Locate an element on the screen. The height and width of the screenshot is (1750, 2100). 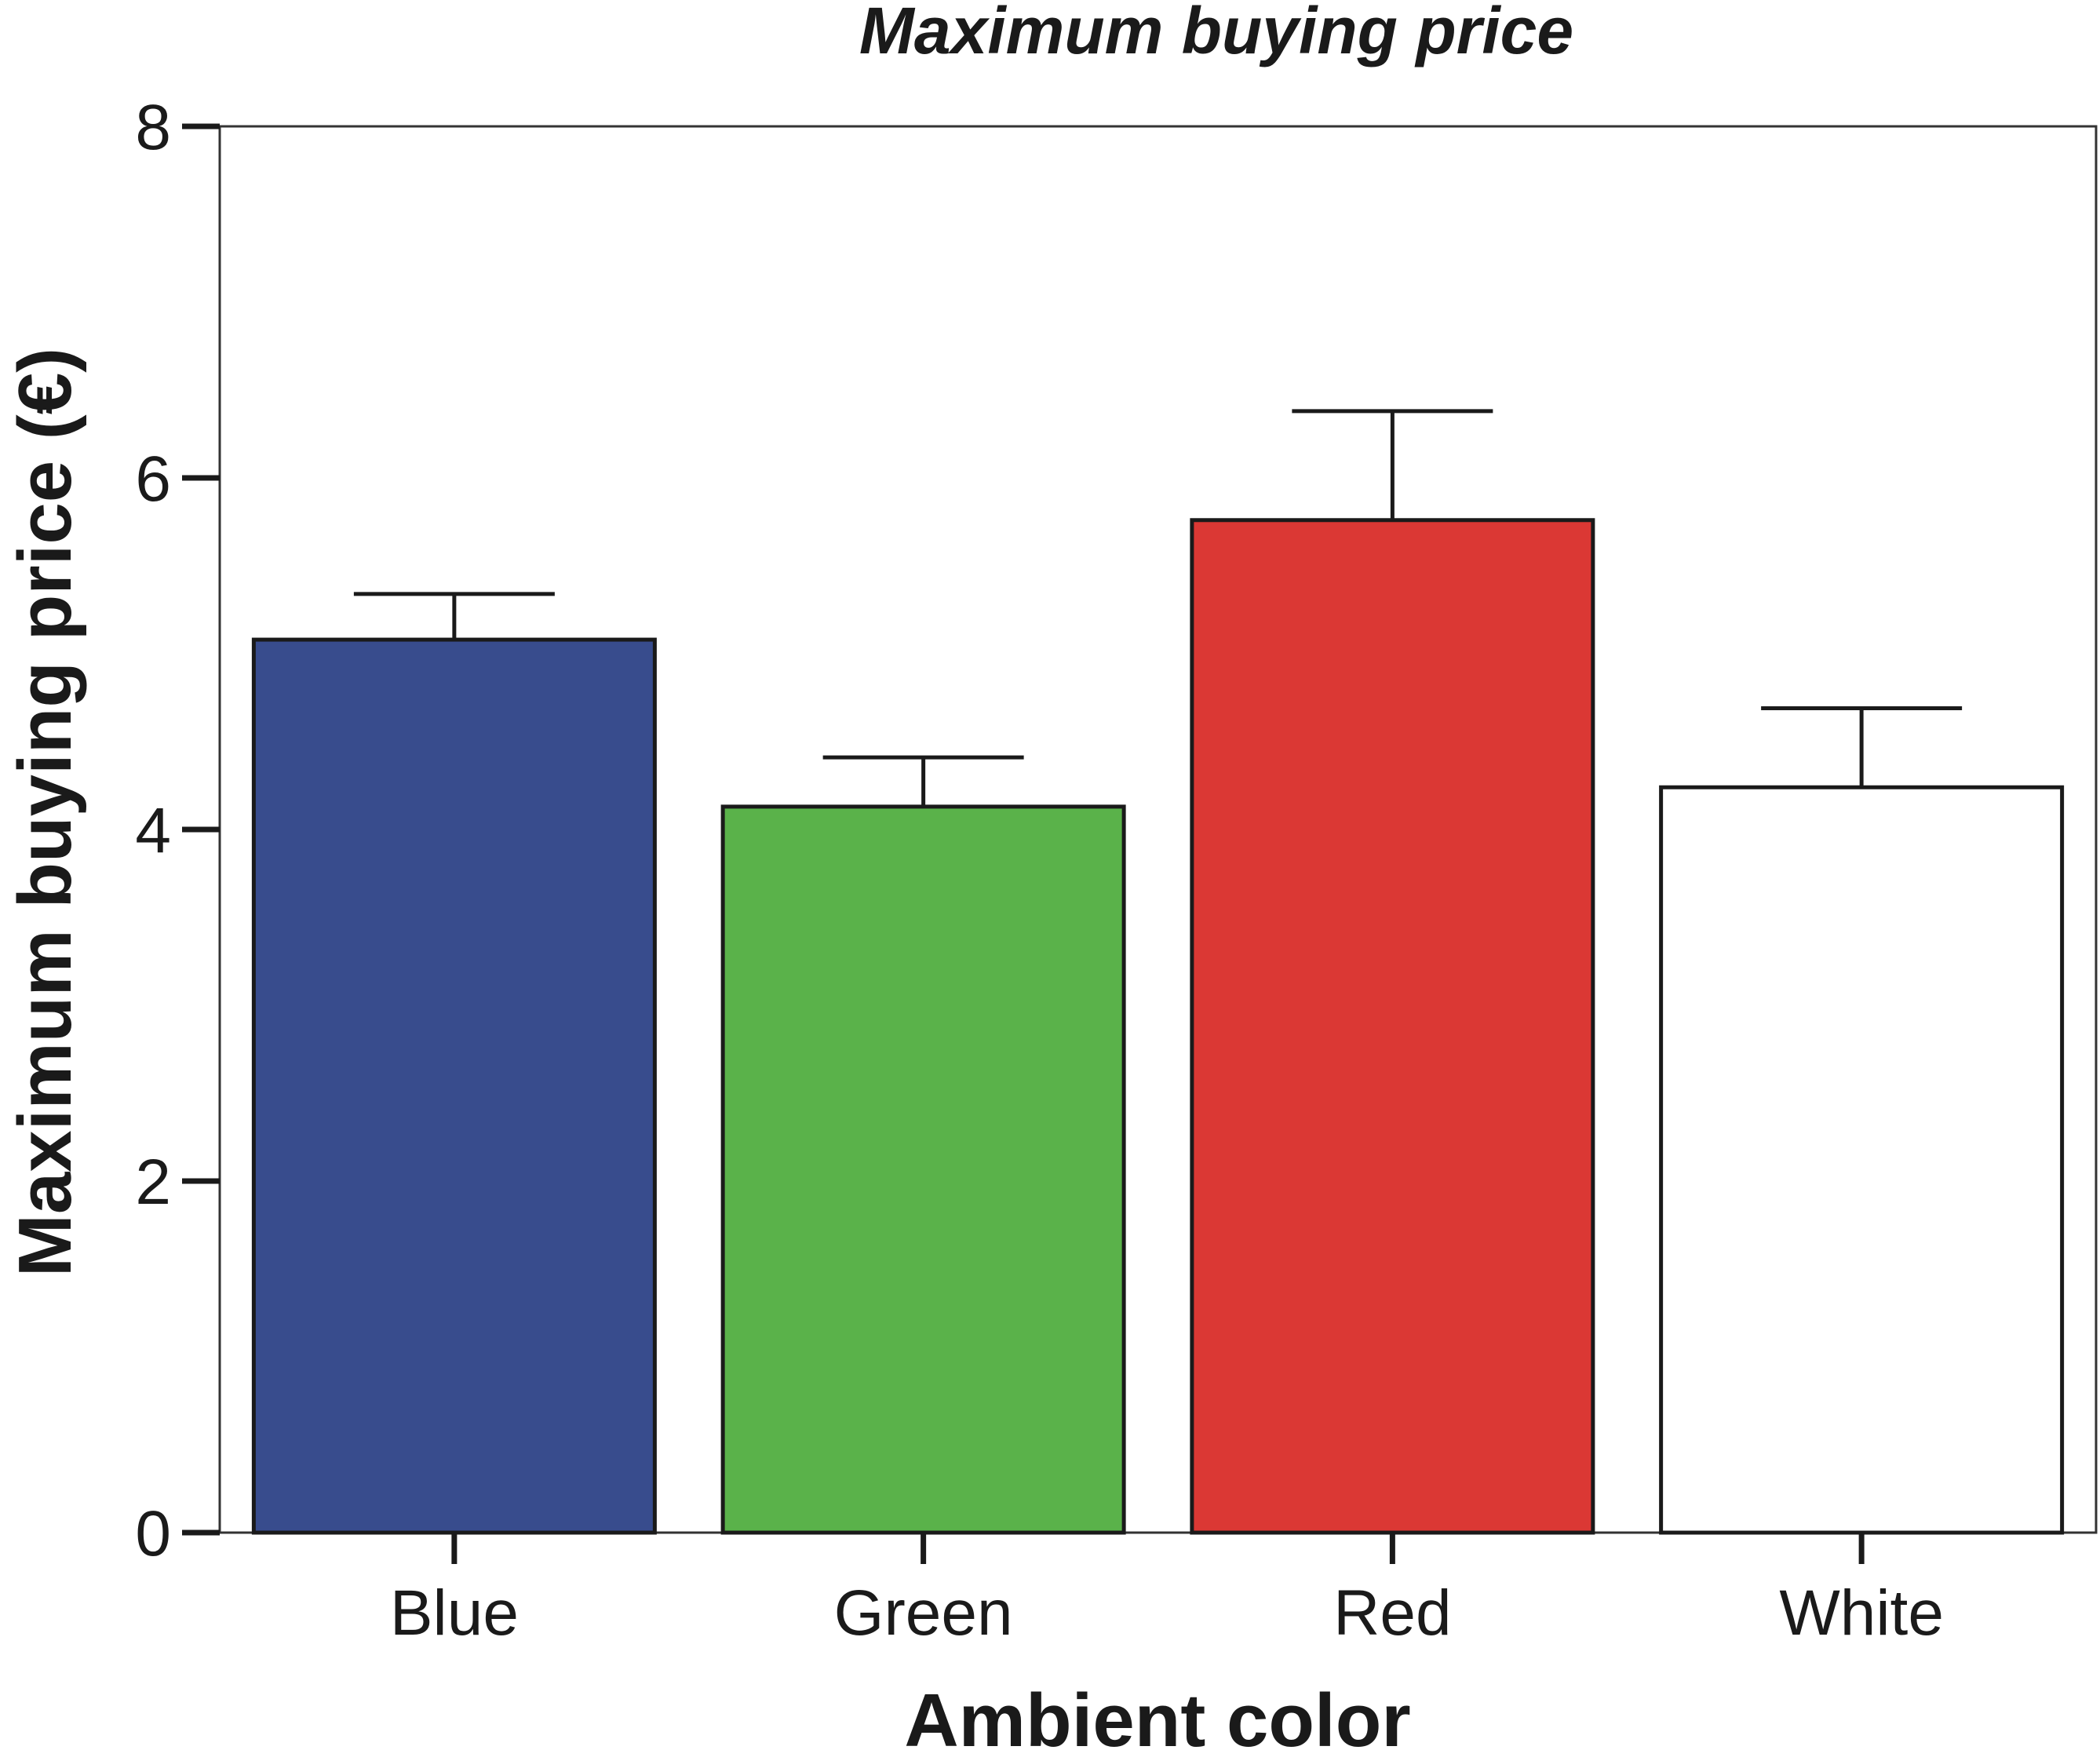
y-tick-label: 0 is located at coordinates (153, 1534).